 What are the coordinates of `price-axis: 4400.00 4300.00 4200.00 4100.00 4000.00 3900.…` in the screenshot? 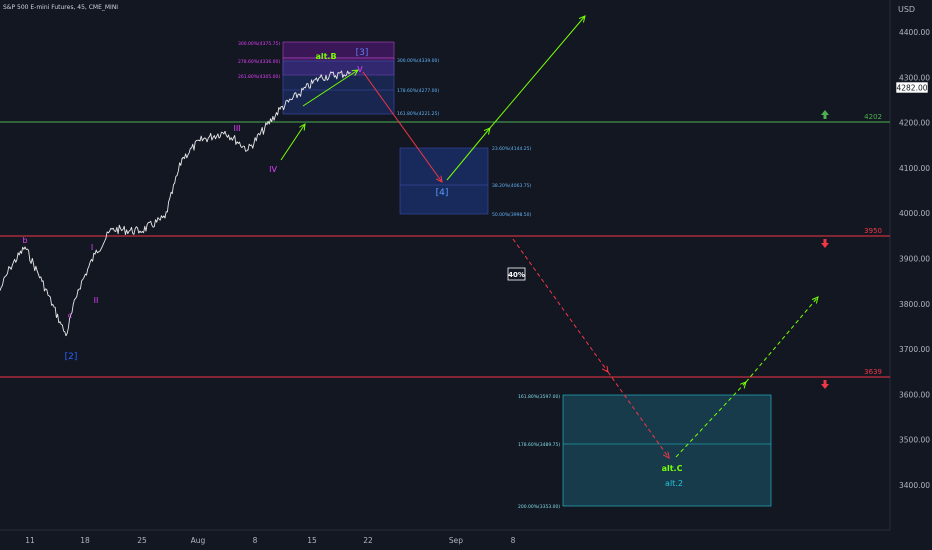 It's located at (914, 259).